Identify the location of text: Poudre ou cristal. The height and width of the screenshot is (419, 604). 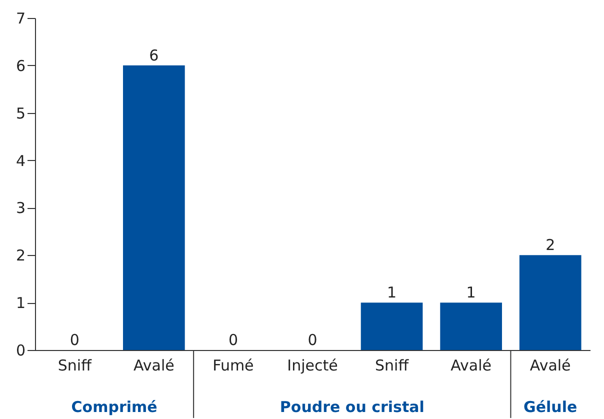
(352, 407).